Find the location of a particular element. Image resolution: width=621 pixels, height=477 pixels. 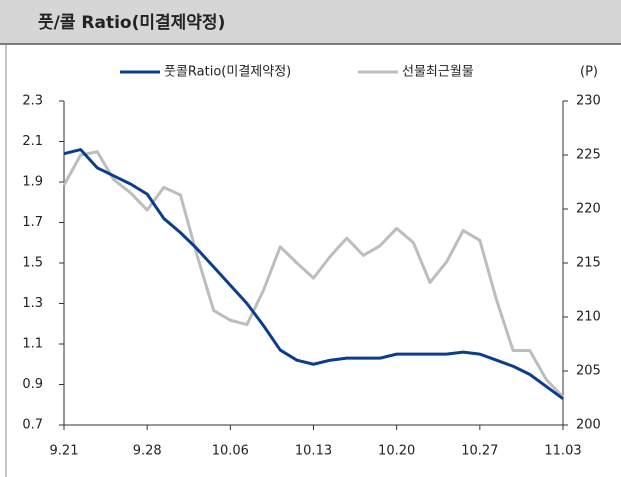

y-tick-label: 1.7 is located at coordinates (32, 222).